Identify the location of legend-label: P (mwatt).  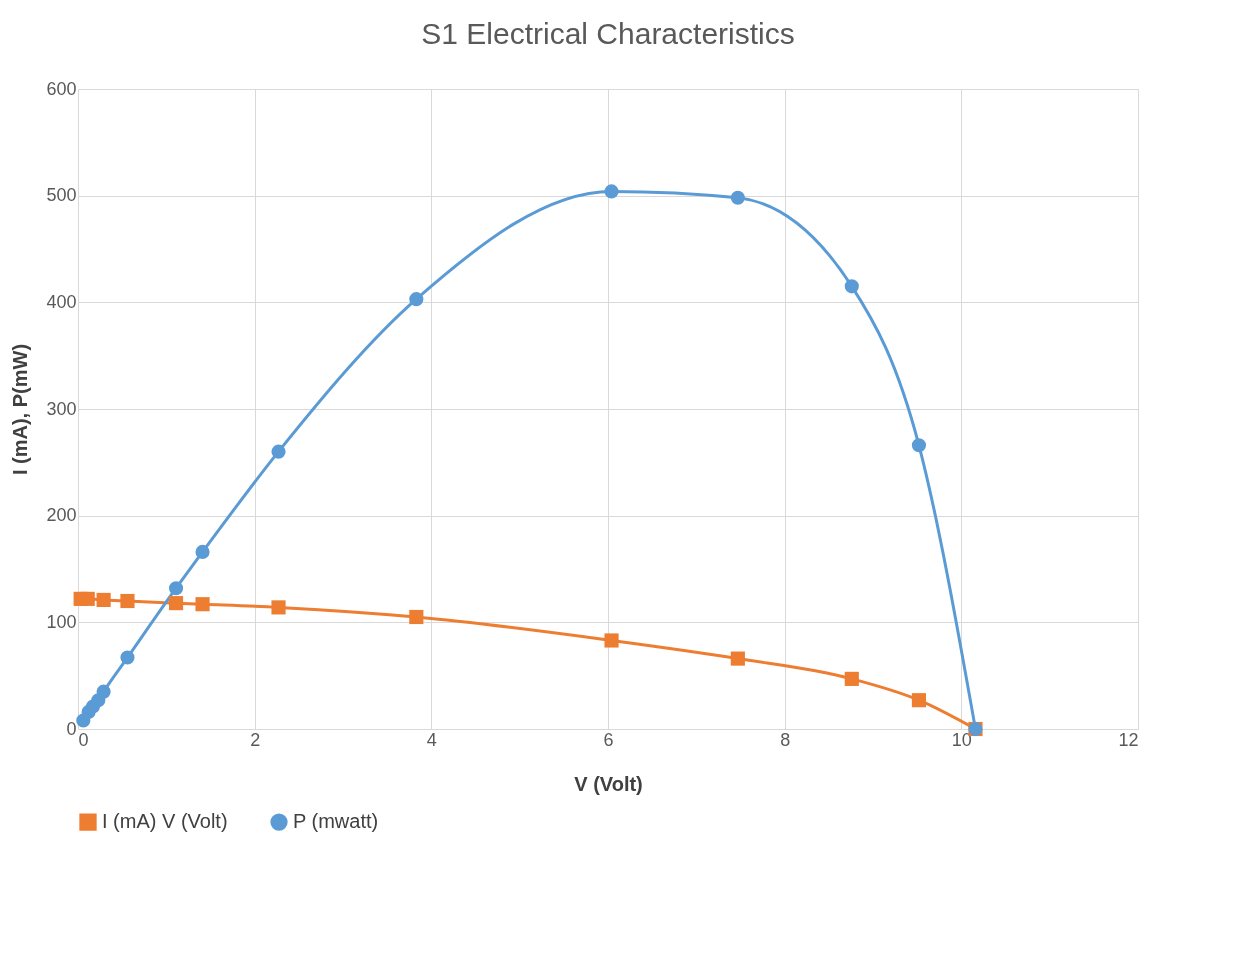
(336, 821).